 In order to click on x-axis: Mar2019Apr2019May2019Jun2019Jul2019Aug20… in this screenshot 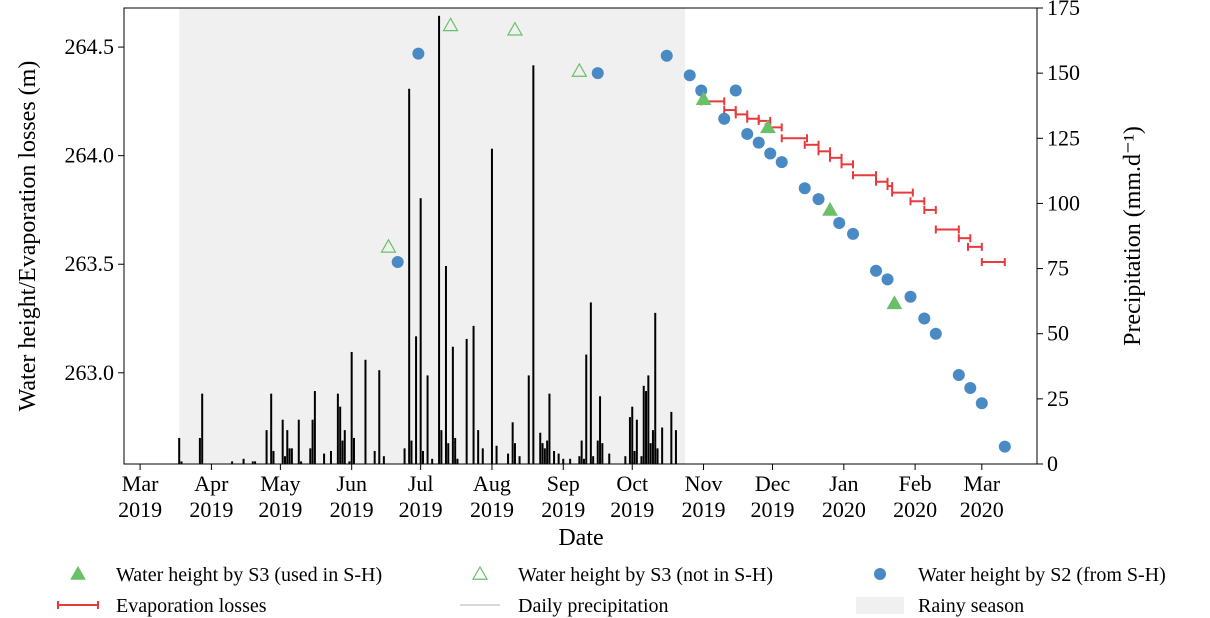, I will do `click(561, 493)`.